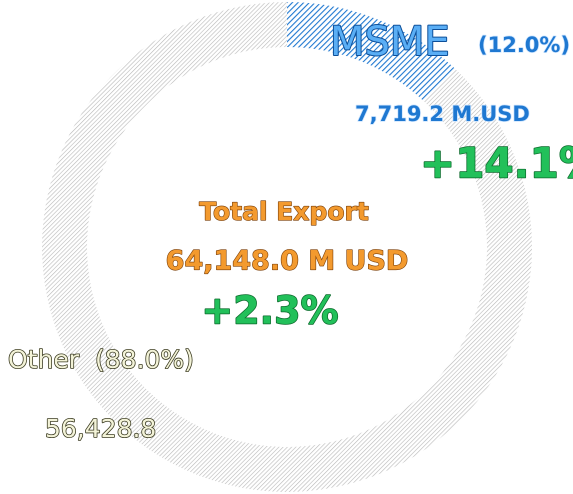 The image size is (573, 494). I want to click on slice-percent: (12.0%), so click(524, 45).